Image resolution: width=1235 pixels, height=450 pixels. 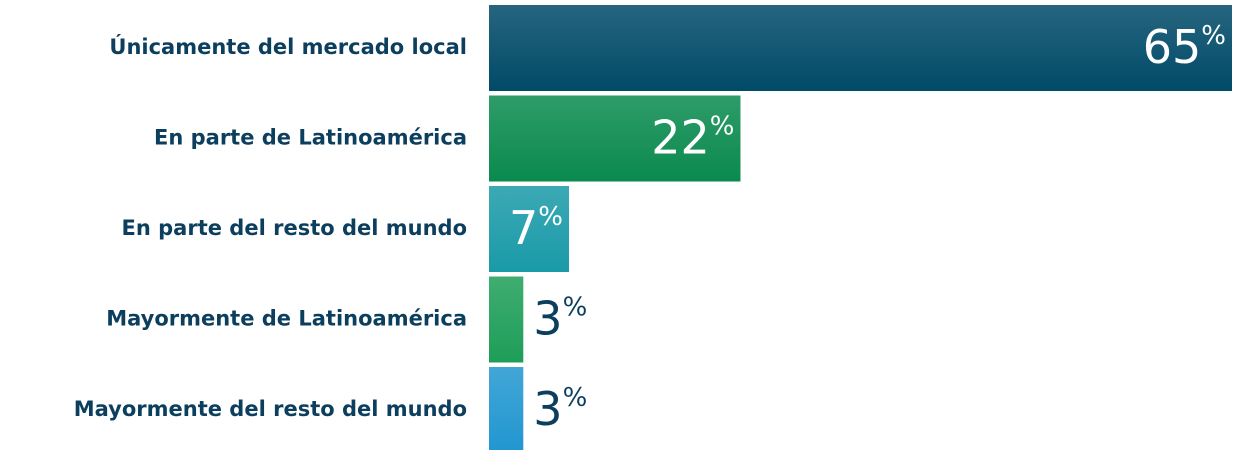 What do you see at coordinates (270, 409) in the screenshot?
I see `category-label: Mayormente del resto del mundo` at bounding box center [270, 409].